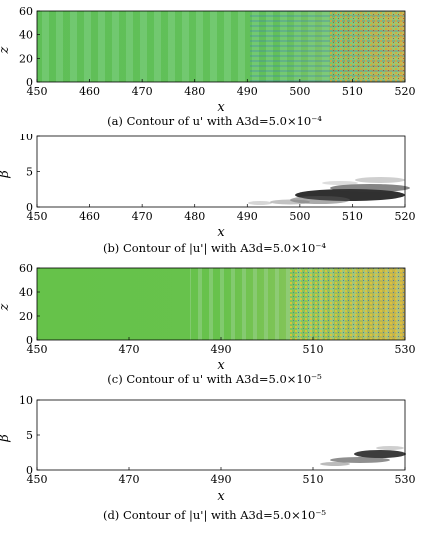  Describe the element at coordinates (221, 365) in the screenshot. I see `axis-label-x-c: x` at that location.